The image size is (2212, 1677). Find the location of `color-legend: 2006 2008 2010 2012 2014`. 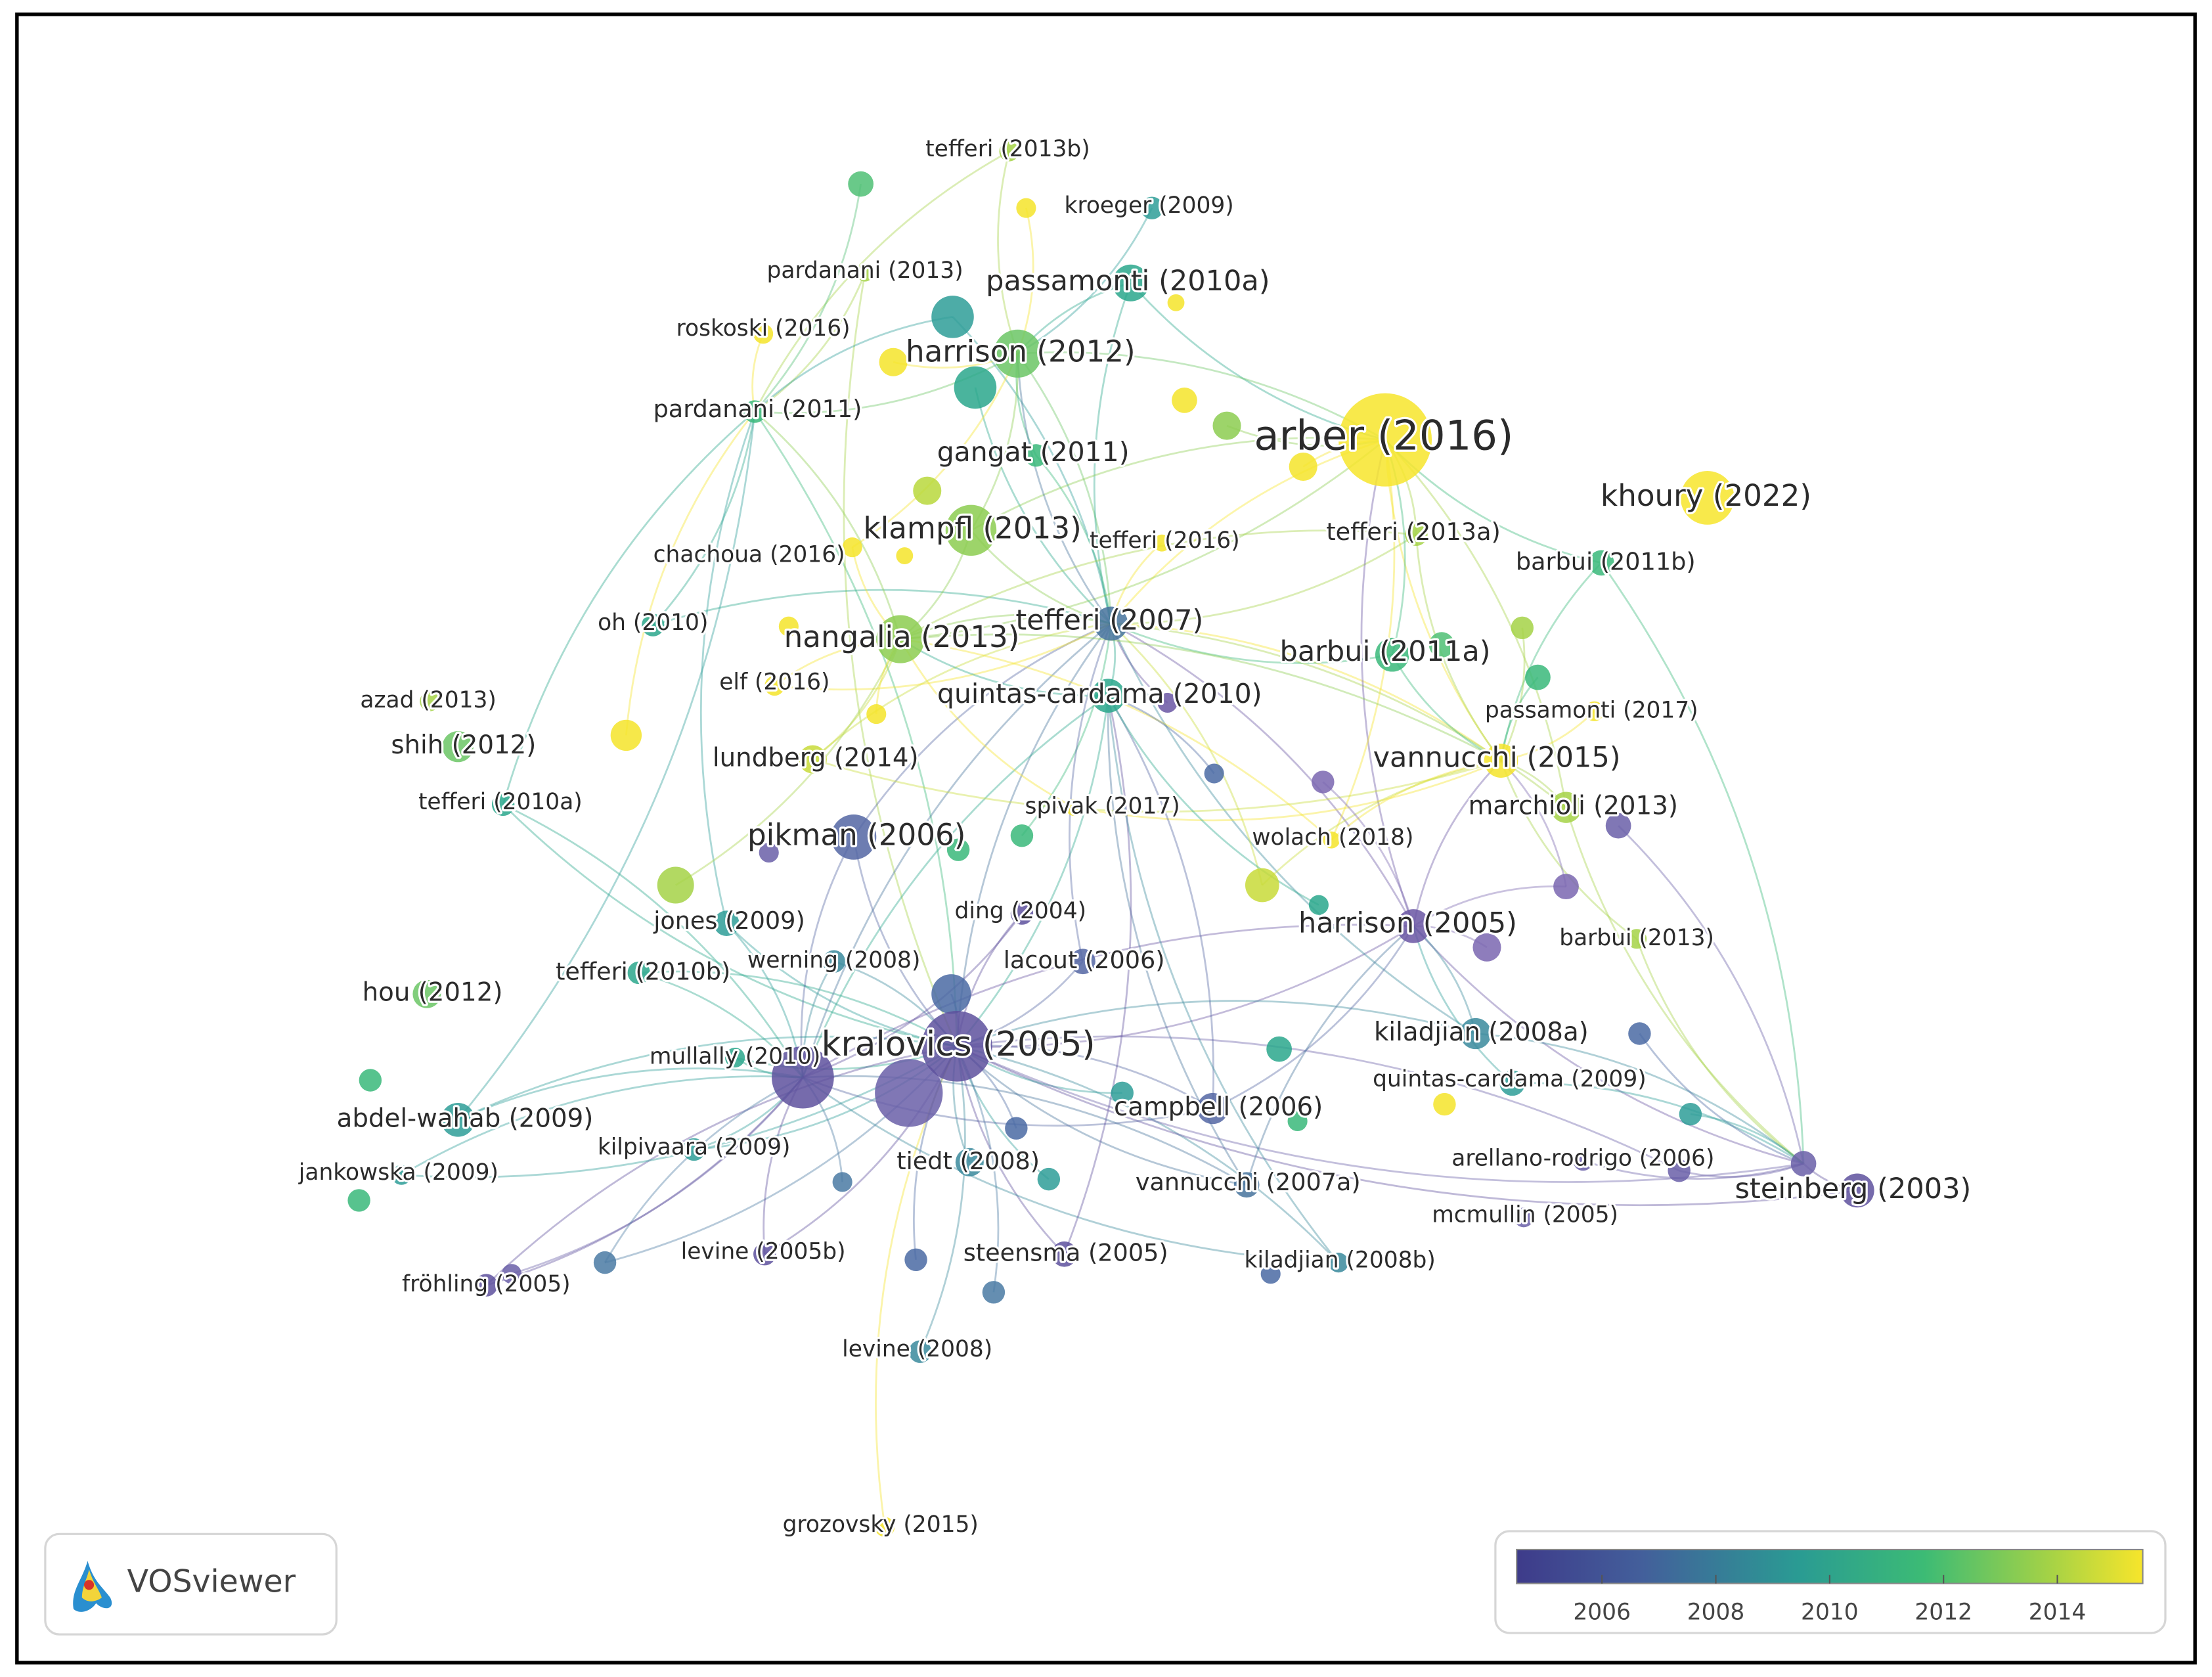

color-legend: 2006 2008 2010 2012 2014 is located at coordinates (1830, 1582).